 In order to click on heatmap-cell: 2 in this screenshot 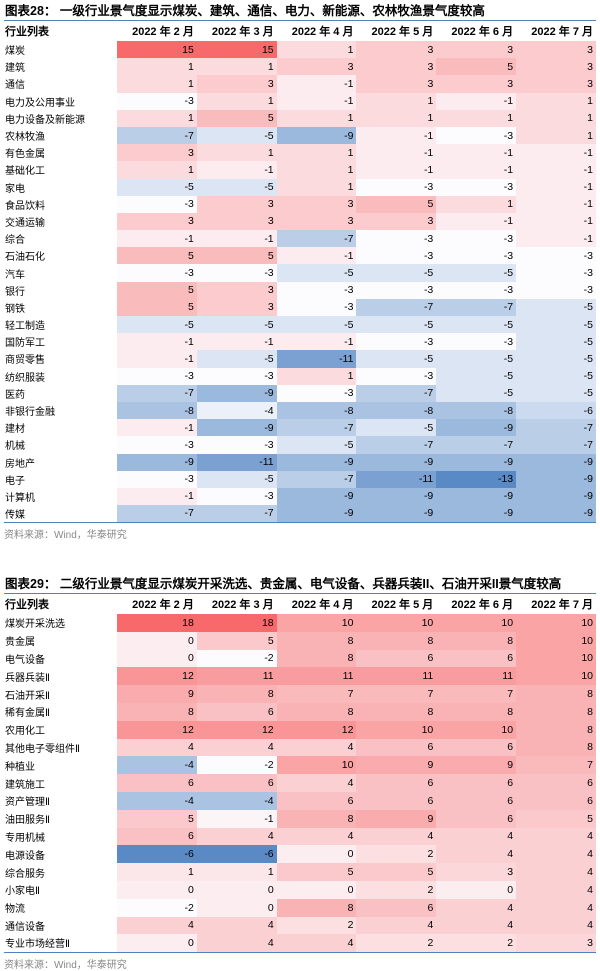, I will do `click(396, 943)`.